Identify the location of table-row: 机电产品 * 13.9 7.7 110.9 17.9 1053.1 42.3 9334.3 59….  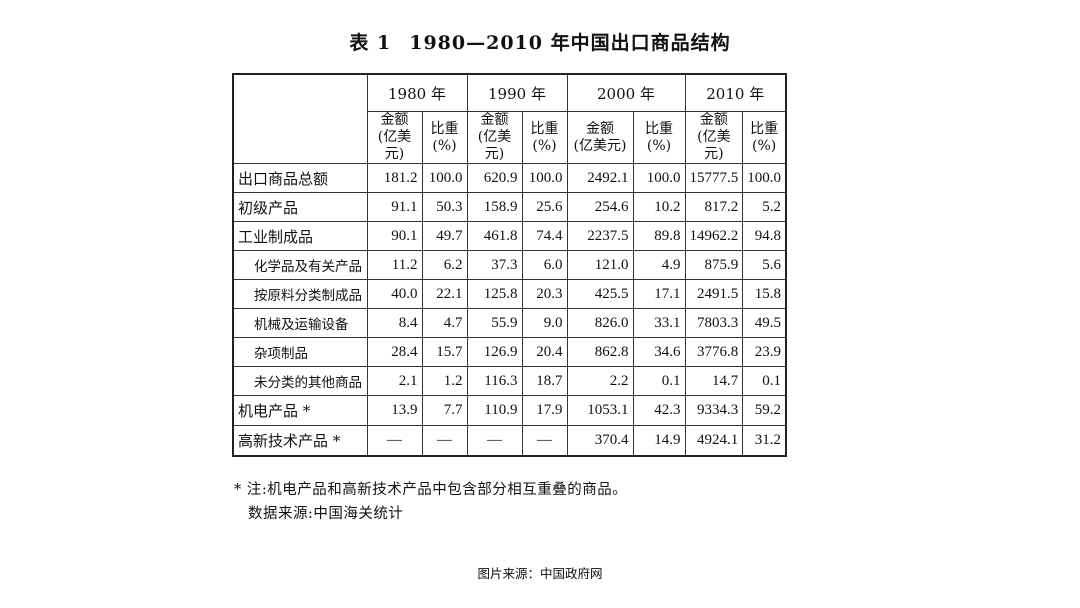
(509, 410).